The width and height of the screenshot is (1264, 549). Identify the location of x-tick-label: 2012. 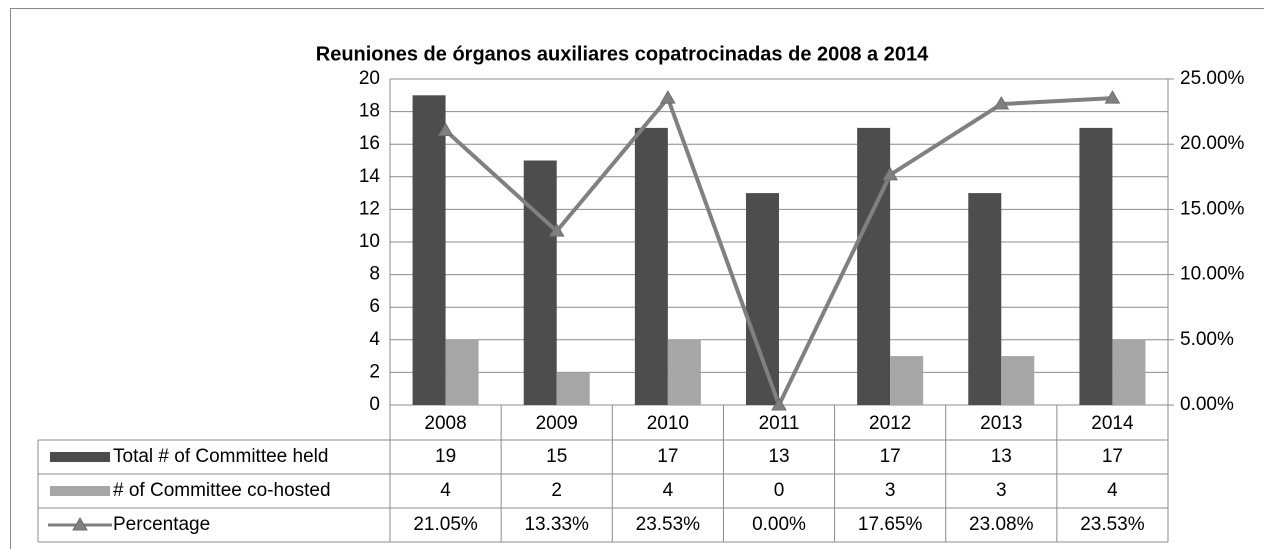
(890, 423).